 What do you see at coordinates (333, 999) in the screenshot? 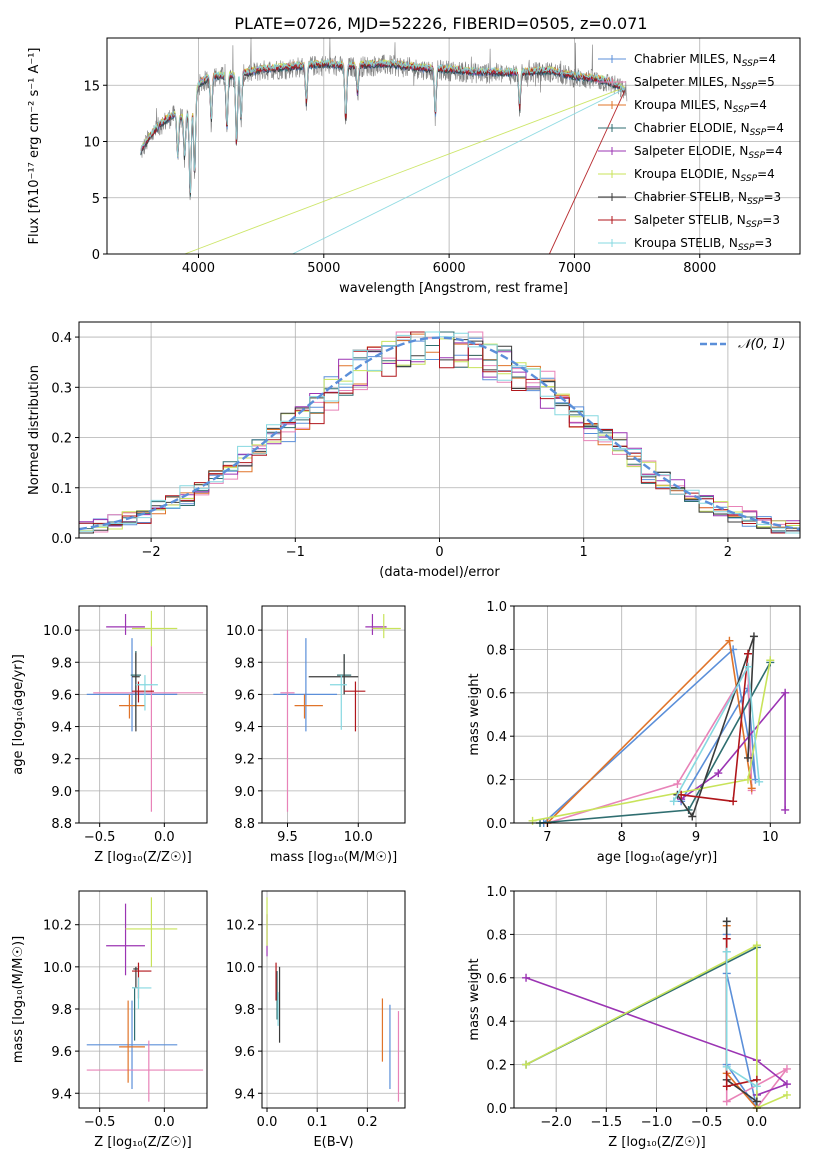
I see `plot-area-mass_vs_ebv` at bounding box center [333, 999].